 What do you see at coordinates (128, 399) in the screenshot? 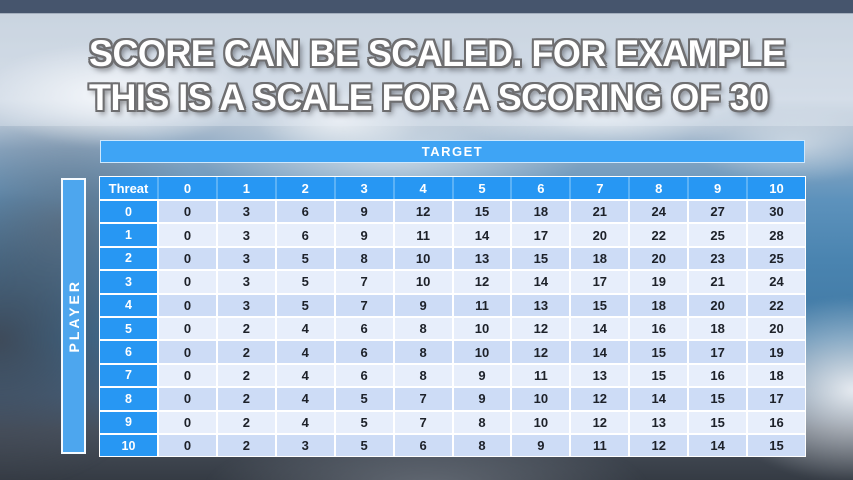
I see `player-row-header: 8` at bounding box center [128, 399].